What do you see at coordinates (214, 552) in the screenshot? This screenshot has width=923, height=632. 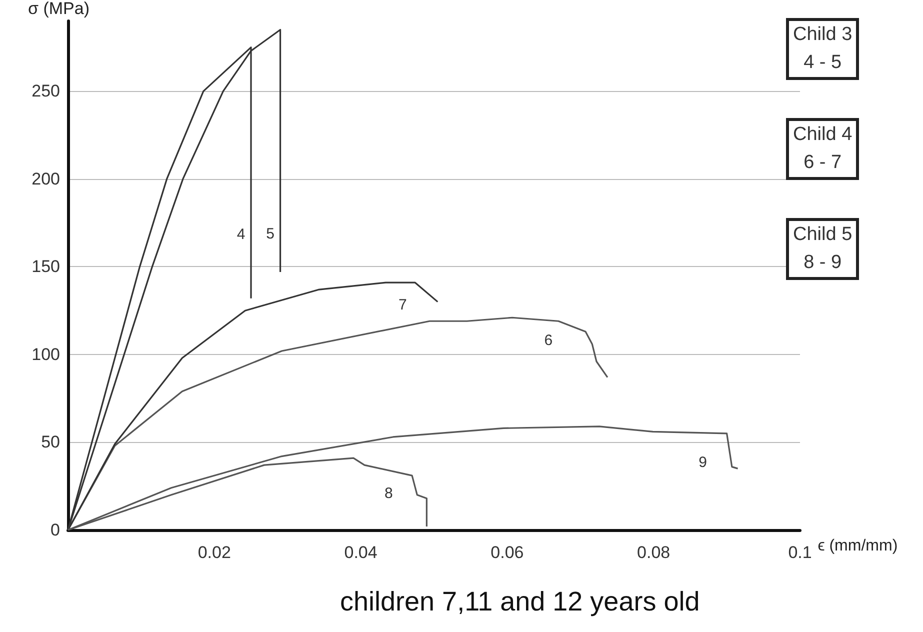 I see `x-tick-label: 0.02` at bounding box center [214, 552].